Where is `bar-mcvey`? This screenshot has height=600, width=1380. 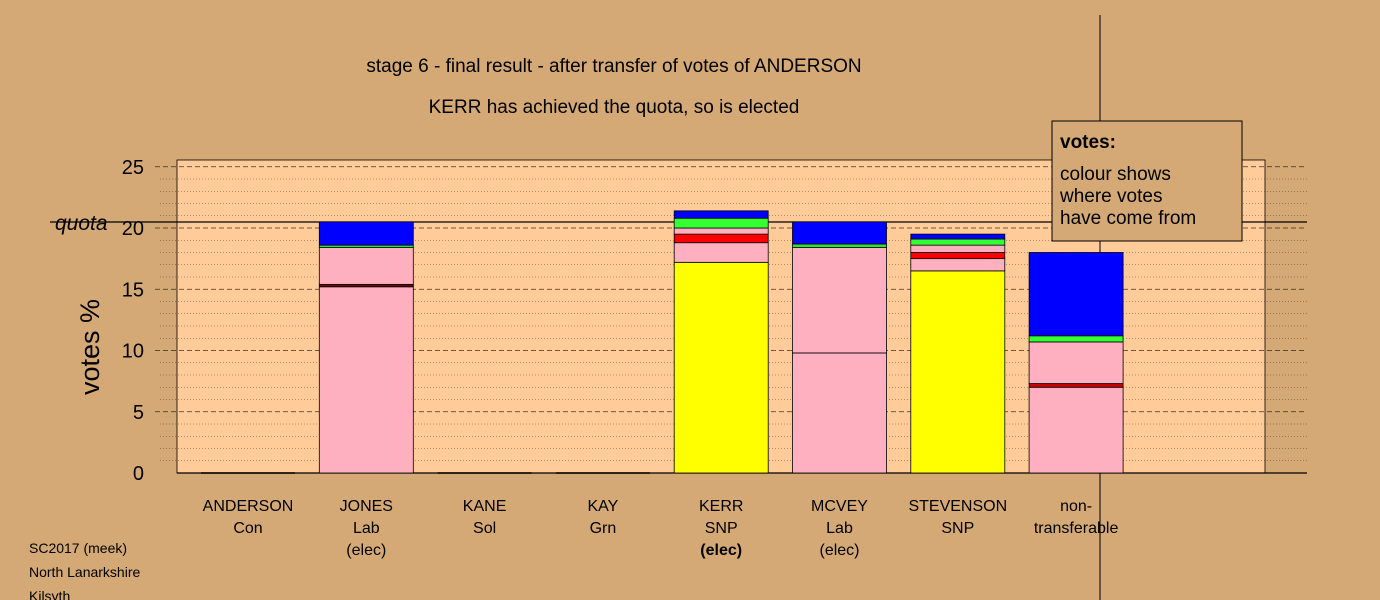 bar-mcvey is located at coordinates (839, 347).